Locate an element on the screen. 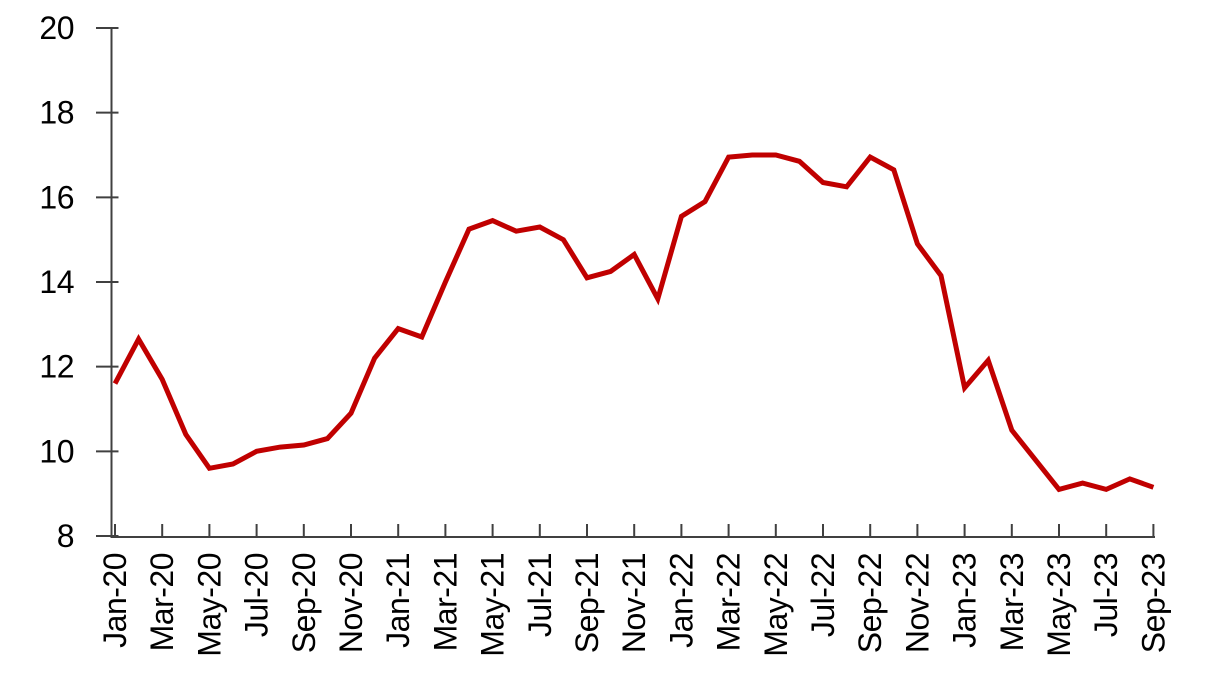 Image resolution: width=1219 pixels, height=692 pixels. y-axis-tick-label: 20 is located at coordinates (56, 28).